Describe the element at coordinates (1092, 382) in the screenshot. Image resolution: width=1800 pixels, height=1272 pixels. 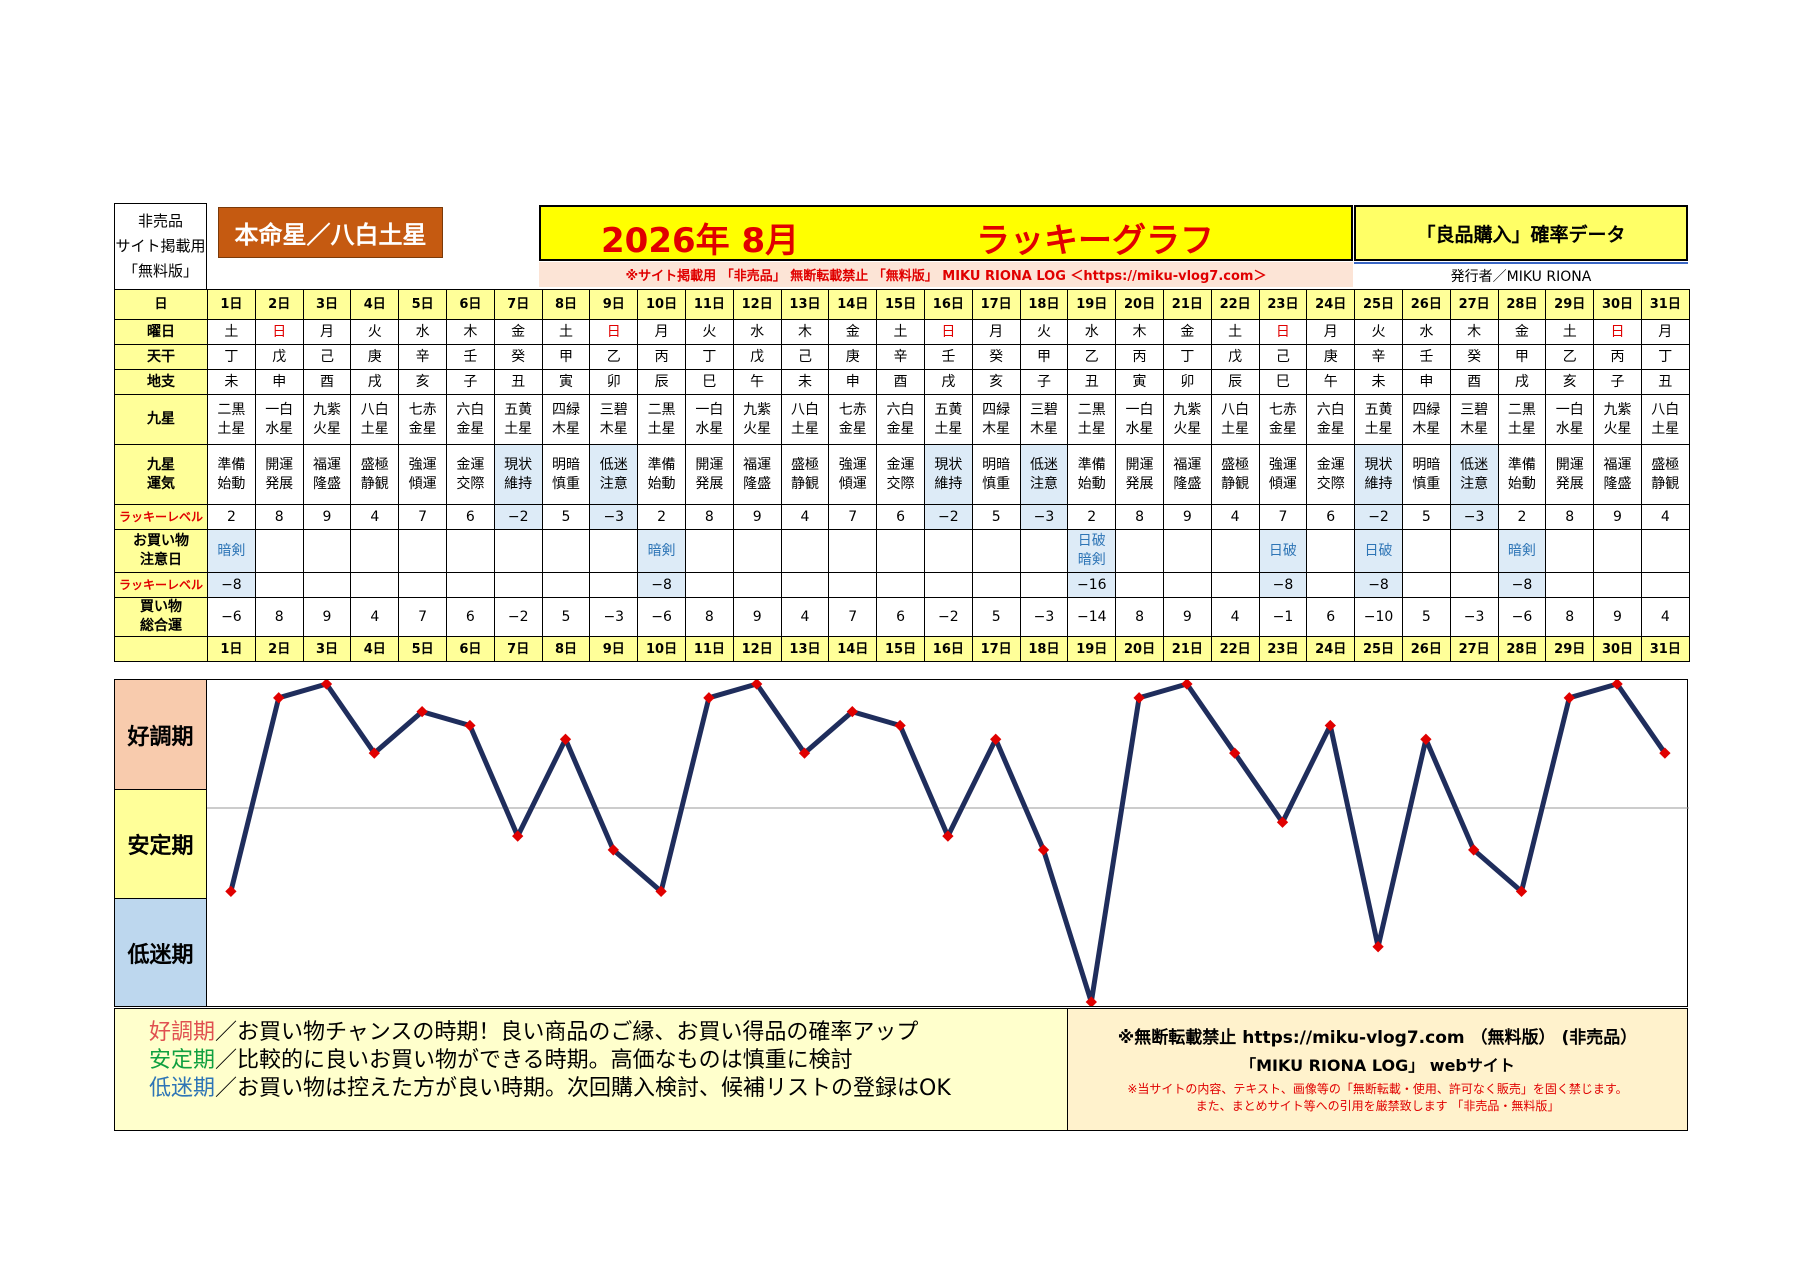
I see `chishi-cell: 丑` at that location.